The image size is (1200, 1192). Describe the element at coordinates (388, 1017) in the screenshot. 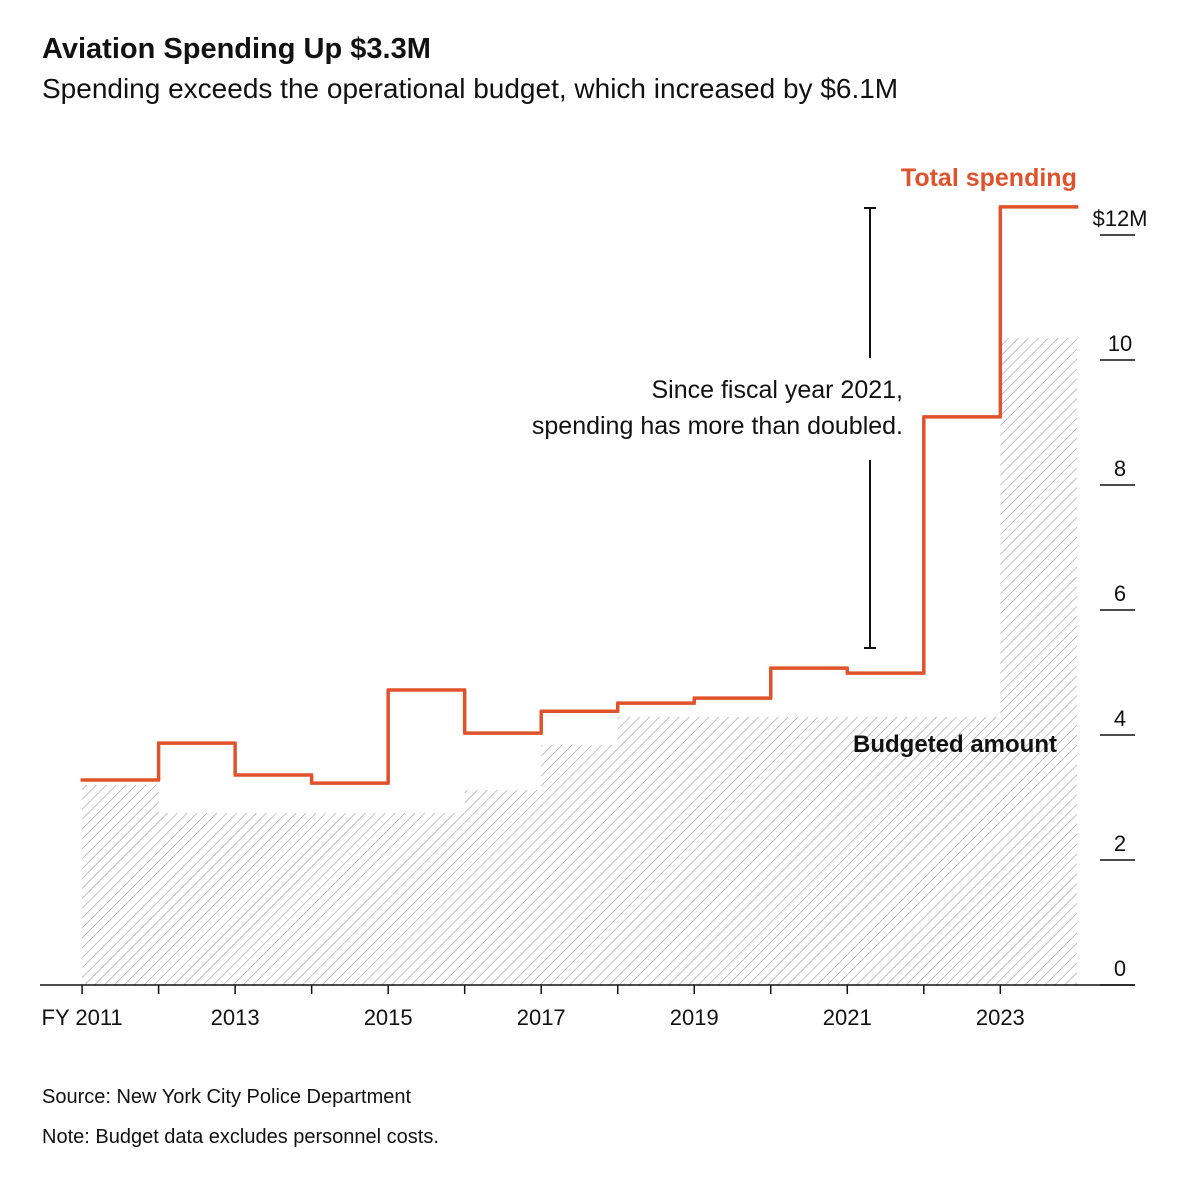

I see `x-tick-label: 2015` at that location.